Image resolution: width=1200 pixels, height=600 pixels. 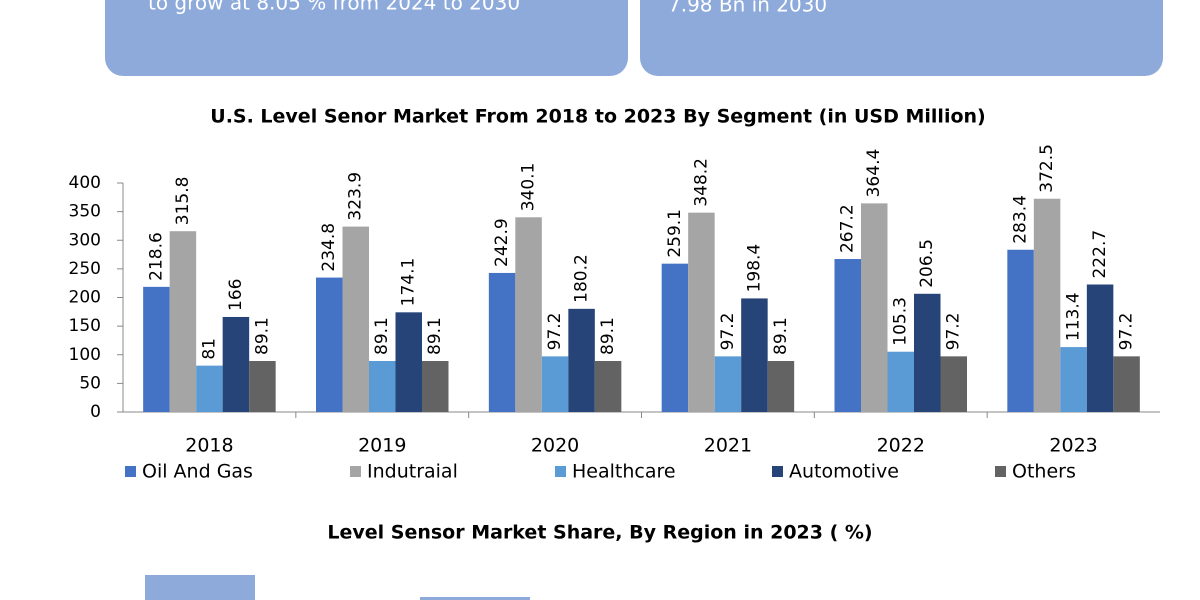 What do you see at coordinates (901, 446) in the screenshot?
I see `x-tick-label: 2022` at bounding box center [901, 446].